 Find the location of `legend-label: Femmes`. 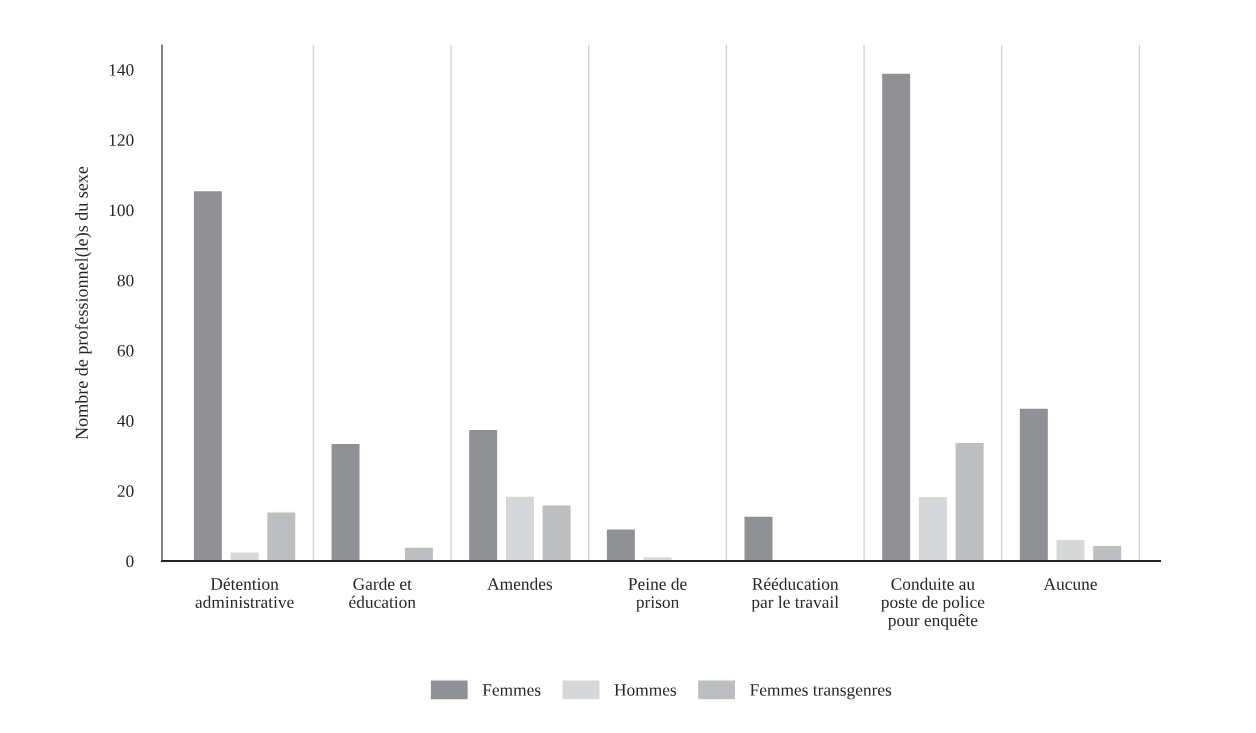

legend-label: Femmes is located at coordinates (511, 690).